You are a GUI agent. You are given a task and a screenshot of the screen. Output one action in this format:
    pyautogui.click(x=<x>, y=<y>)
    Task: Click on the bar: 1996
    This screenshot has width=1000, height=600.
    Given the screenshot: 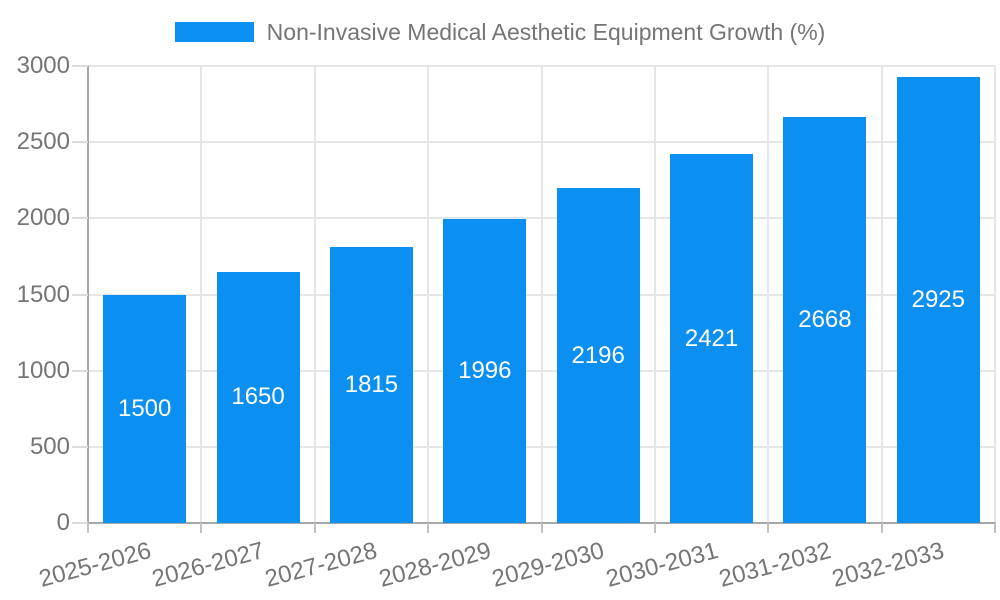 What is the action you would take?
    pyautogui.click(x=485, y=370)
    